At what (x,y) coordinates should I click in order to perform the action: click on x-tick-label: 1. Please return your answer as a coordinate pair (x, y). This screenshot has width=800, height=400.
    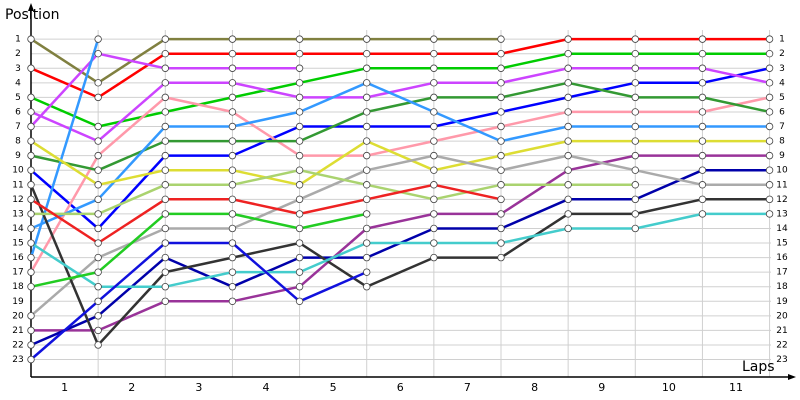
    Looking at the image, I should click on (64, 387).